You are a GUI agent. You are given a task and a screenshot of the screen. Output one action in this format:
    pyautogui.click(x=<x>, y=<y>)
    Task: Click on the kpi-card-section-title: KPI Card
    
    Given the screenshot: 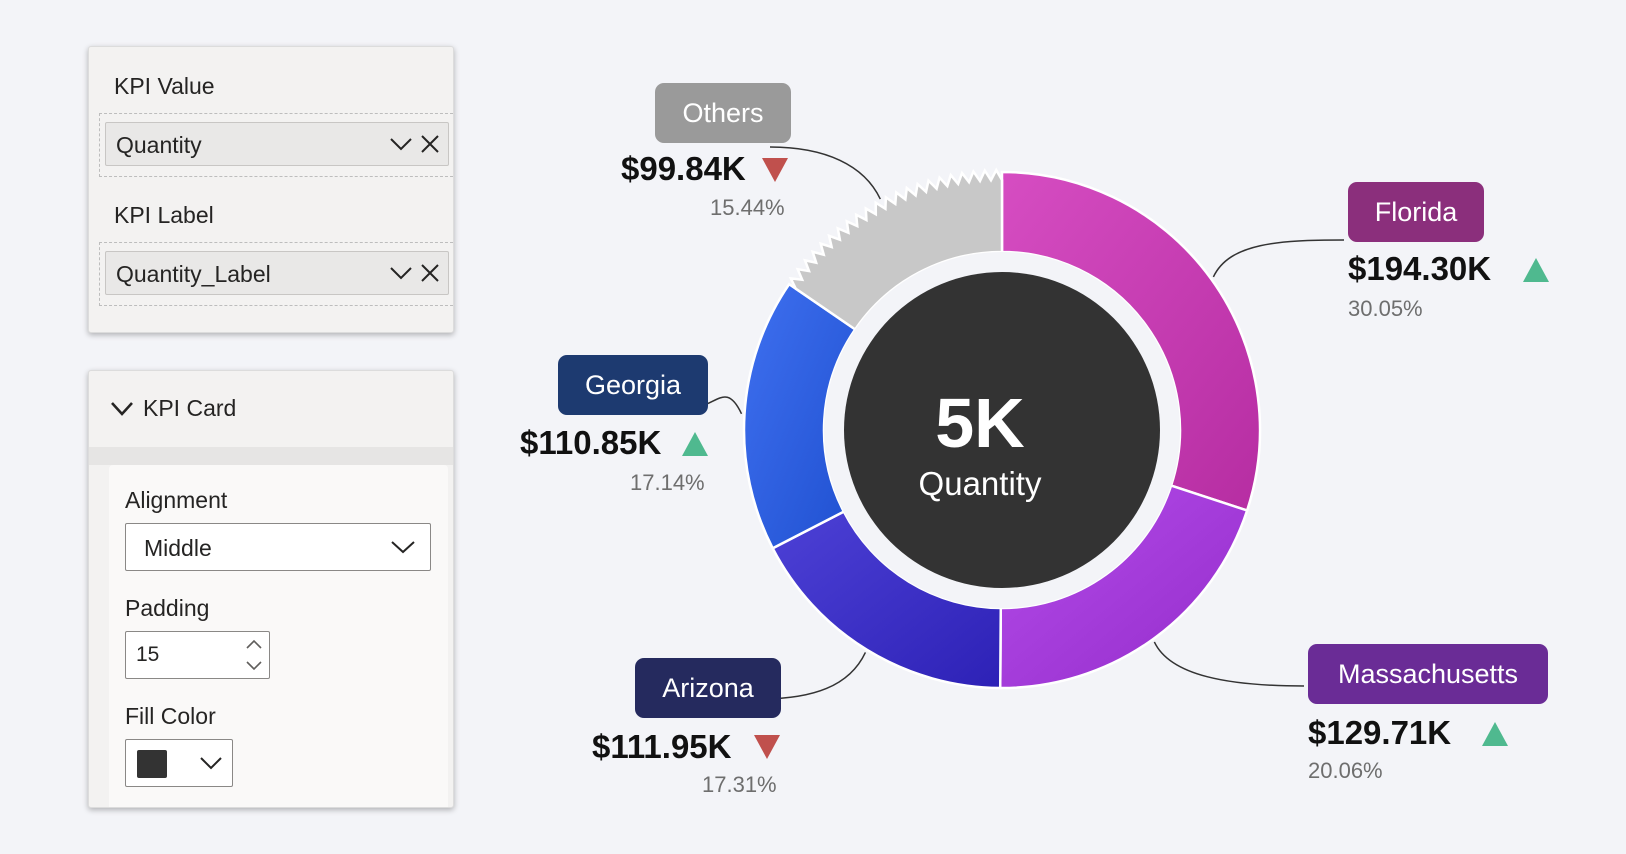 What is the action you would take?
    pyautogui.click(x=190, y=408)
    